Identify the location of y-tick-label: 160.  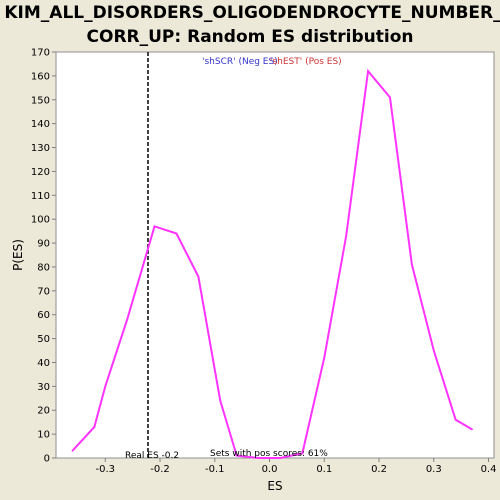
(40, 76).